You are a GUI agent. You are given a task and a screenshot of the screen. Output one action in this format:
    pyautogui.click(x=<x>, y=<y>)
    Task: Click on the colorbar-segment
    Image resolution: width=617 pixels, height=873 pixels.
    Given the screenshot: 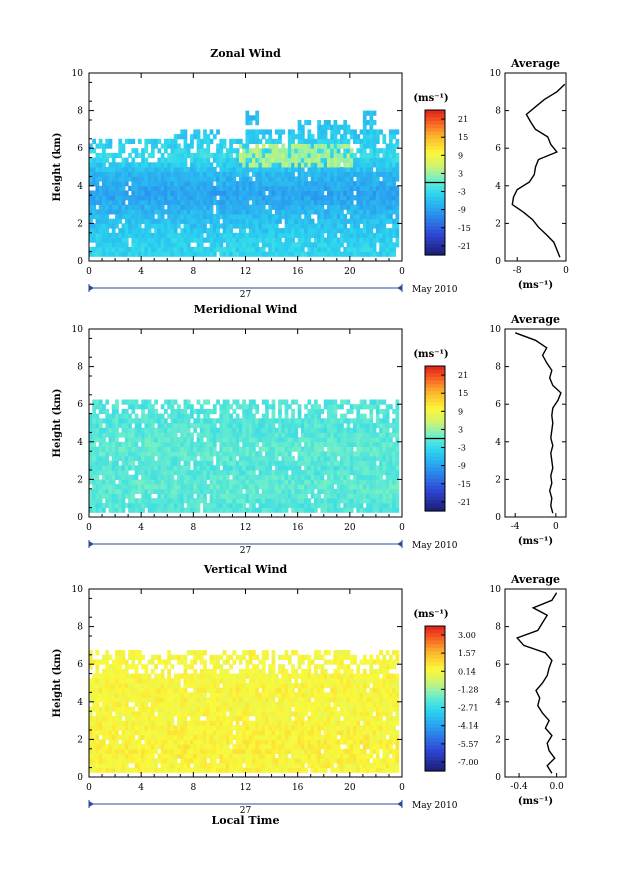 What is the action you would take?
    pyautogui.click(x=435, y=213)
    